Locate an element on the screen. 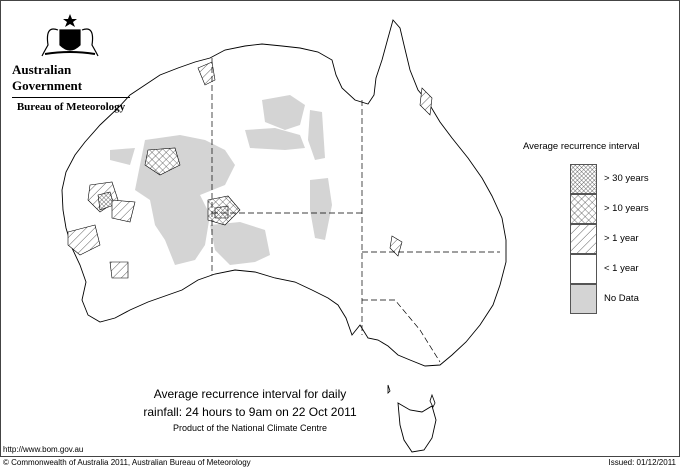 Image resolution: width=680 pixels, height=467 pixels. no-data-areas is located at coordinates (221, 180).